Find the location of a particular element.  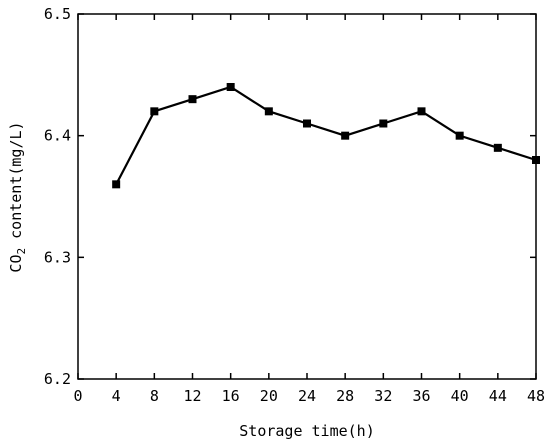

x-tick-label: 8 is located at coordinates (154, 396).